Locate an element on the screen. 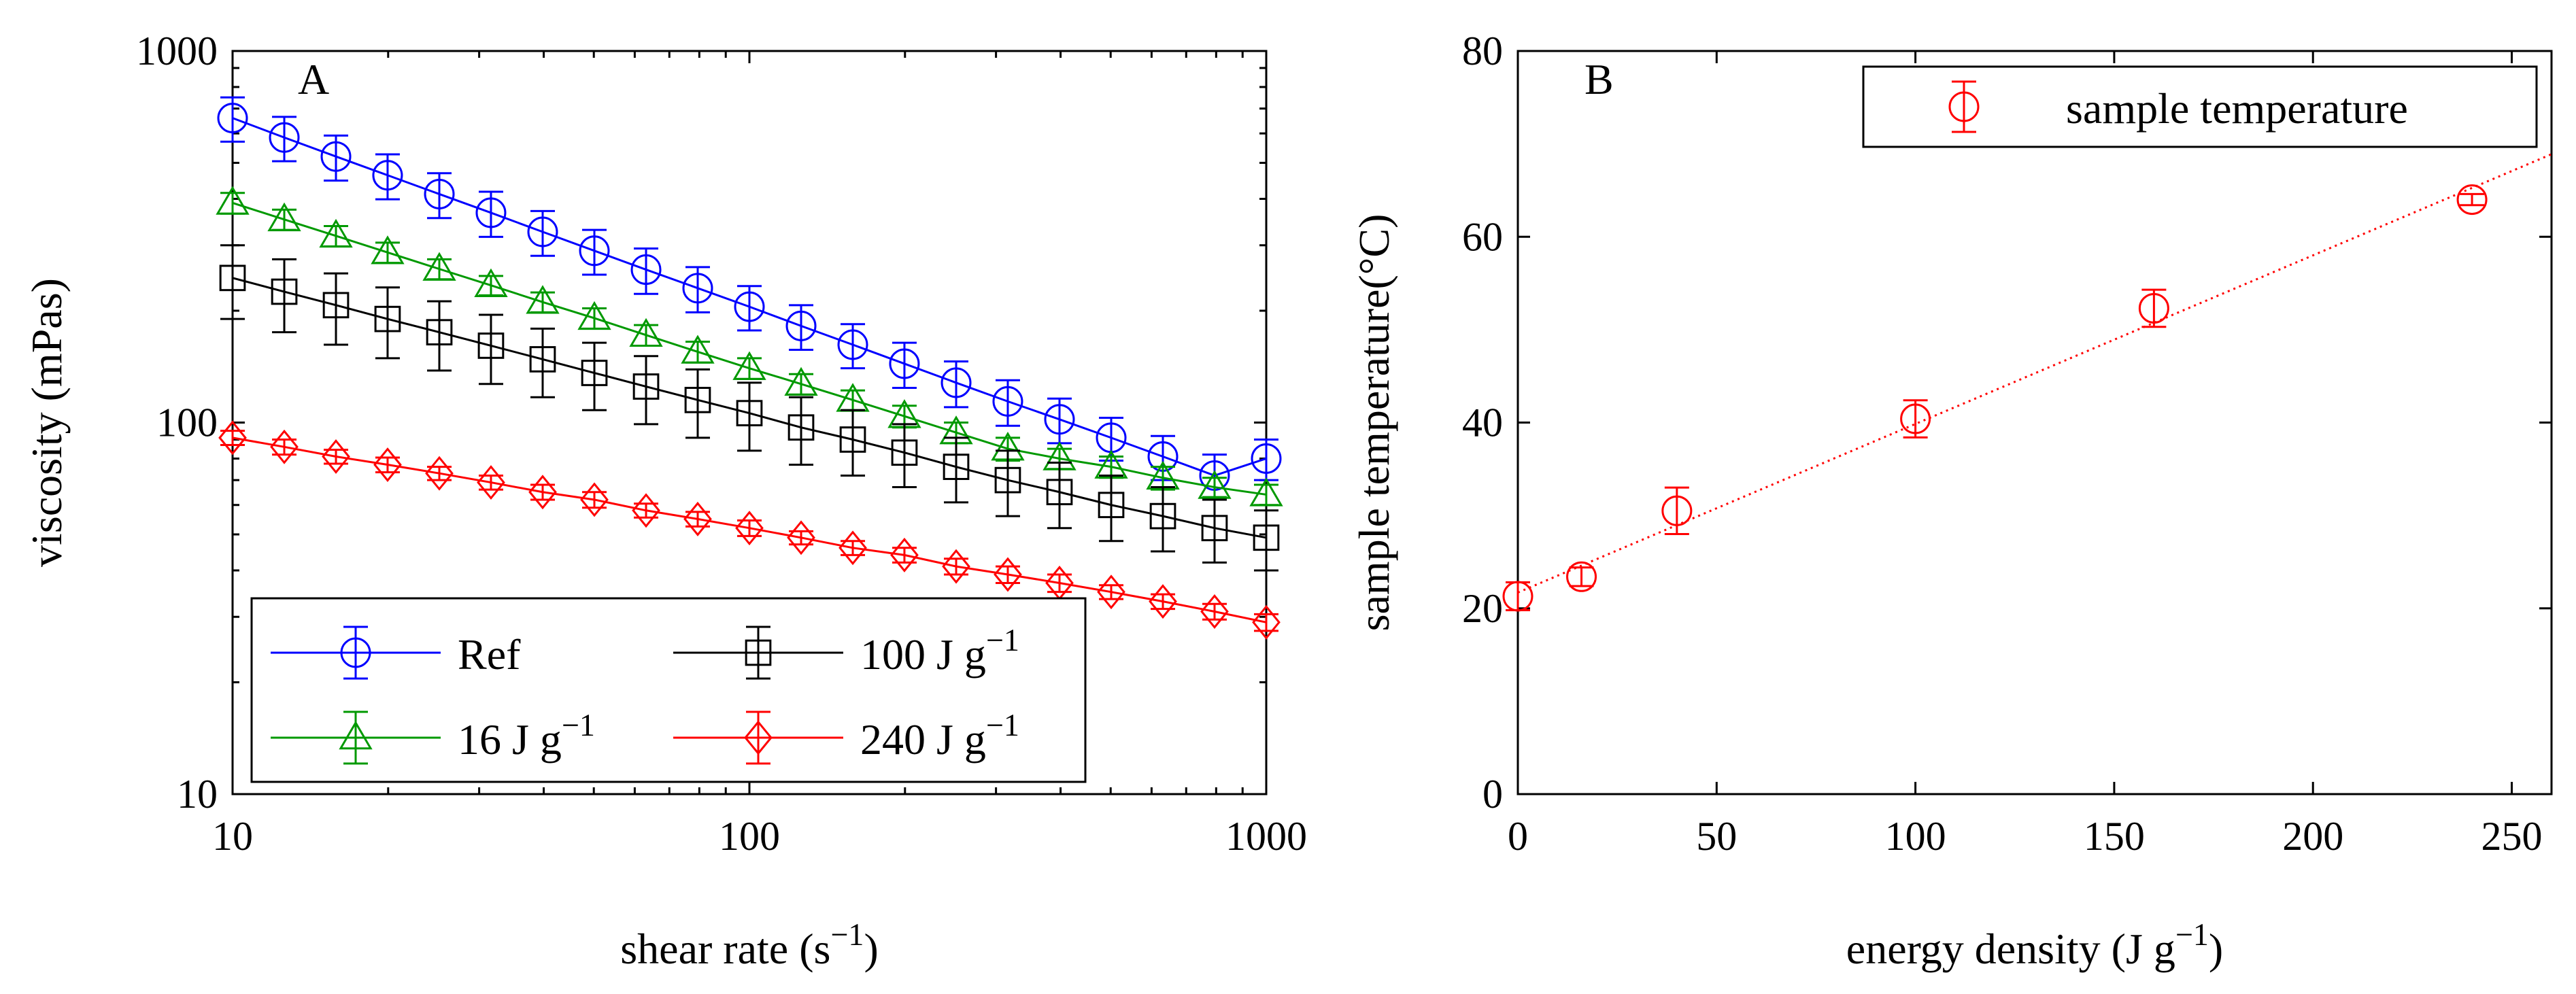 The height and width of the screenshot is (994, 2576). series-square is located at coordinates (749, 408).